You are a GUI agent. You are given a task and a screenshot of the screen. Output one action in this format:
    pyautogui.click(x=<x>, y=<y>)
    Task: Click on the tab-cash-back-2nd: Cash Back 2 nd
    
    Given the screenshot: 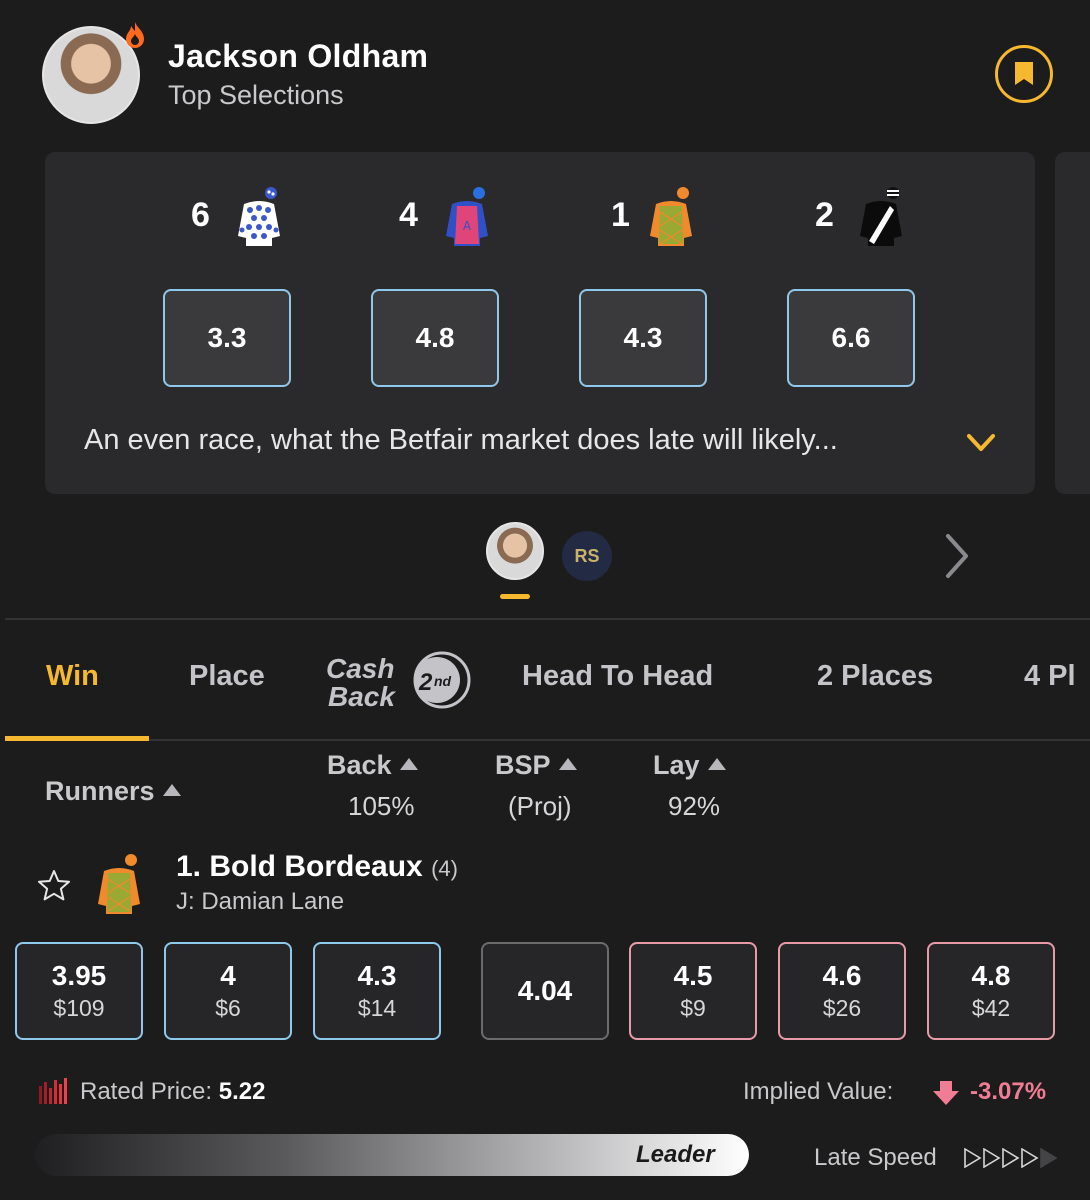 What is the action you would take?
    pyautogui.click(x=400, y=681)
    